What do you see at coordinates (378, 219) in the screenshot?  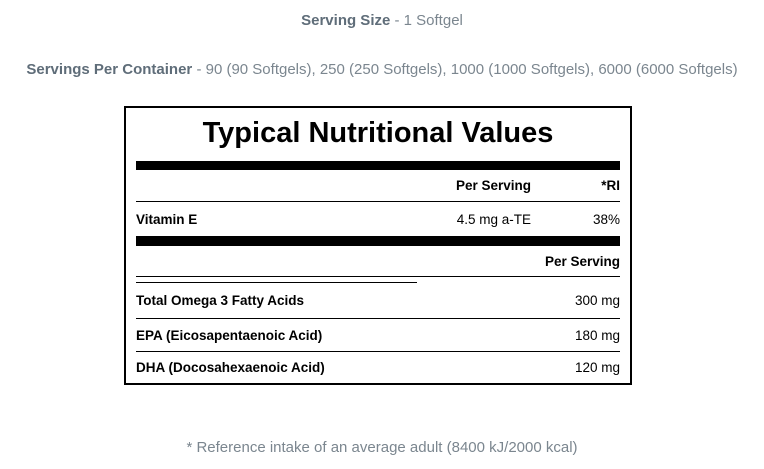 I see `table-row-vitamin-e: Vitamin E 4.5 mg a-TE 38%` at bounding box center [378, 219].